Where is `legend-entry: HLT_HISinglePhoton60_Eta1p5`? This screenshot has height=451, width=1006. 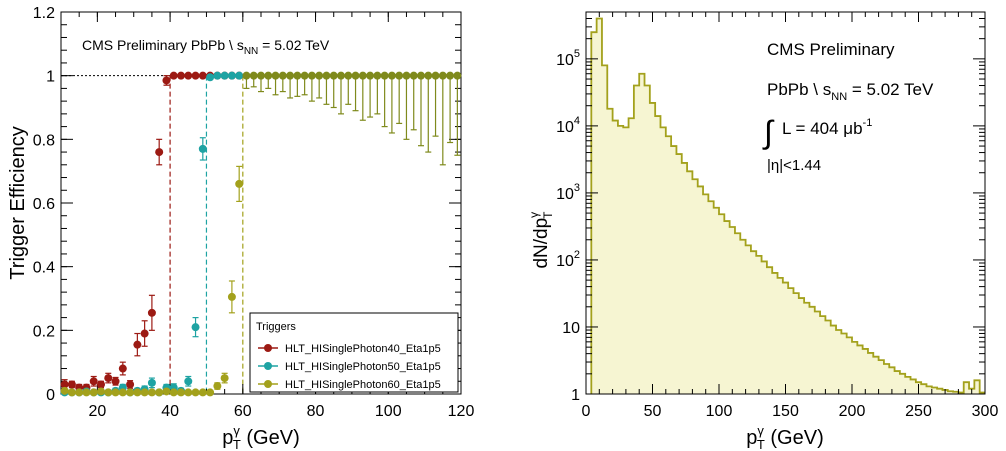 legend-entry: HLT_HISinglePhoton60_Eta1p5 is located at coordinates (349, 385).